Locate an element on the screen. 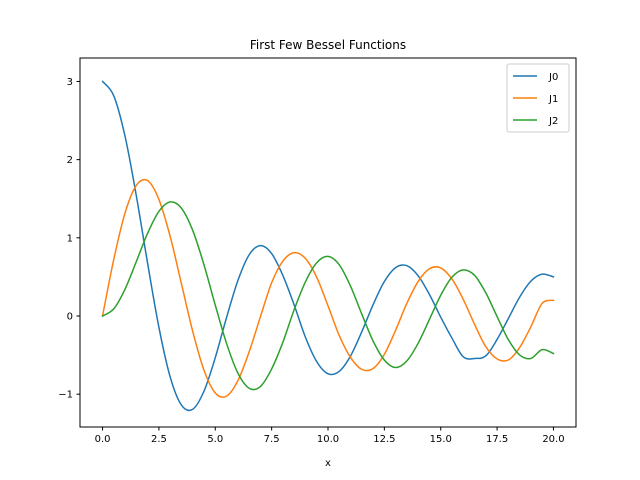 The height and width of the screenshot is (480, 640). legend-label-j1: J1 is located at coordinates (553, 99).